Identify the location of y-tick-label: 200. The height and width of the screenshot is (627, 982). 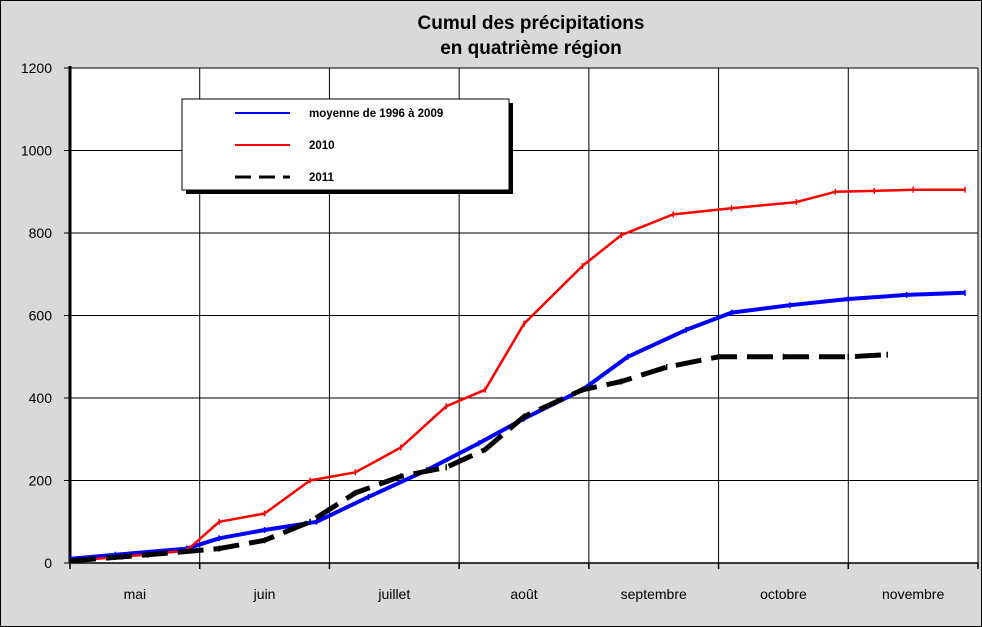
(41, 481).